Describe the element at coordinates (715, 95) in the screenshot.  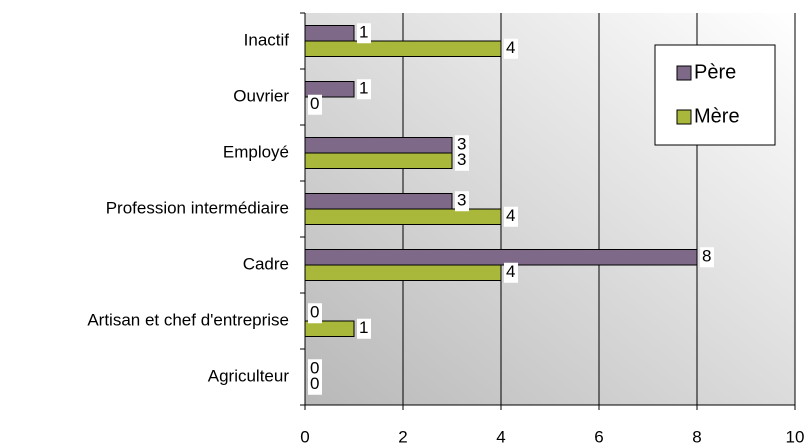
I see `legend` at that location.